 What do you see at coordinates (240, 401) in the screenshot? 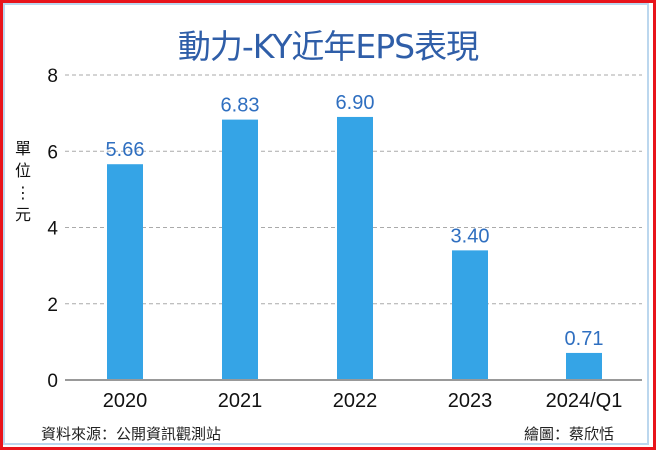
I see `x-tick-label: 2021` at bounding box center [240, 401].